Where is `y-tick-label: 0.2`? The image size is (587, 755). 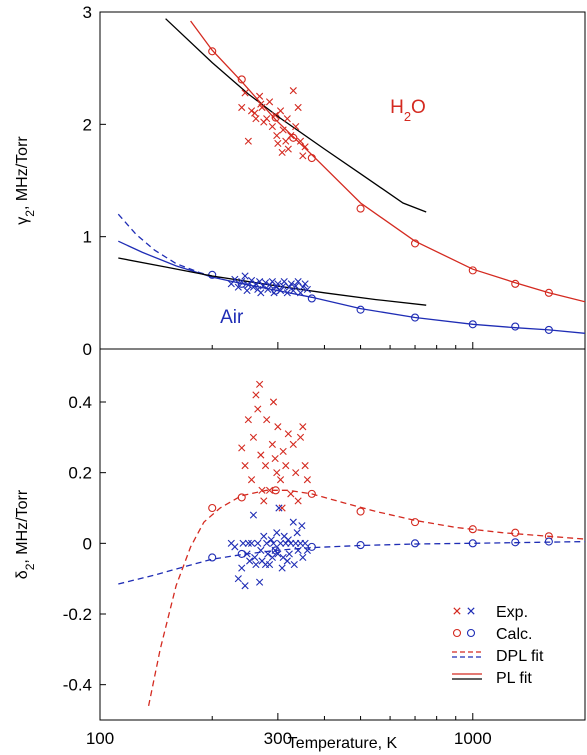 y-tick-label: 0.2 is located at coordinates (80, 473).